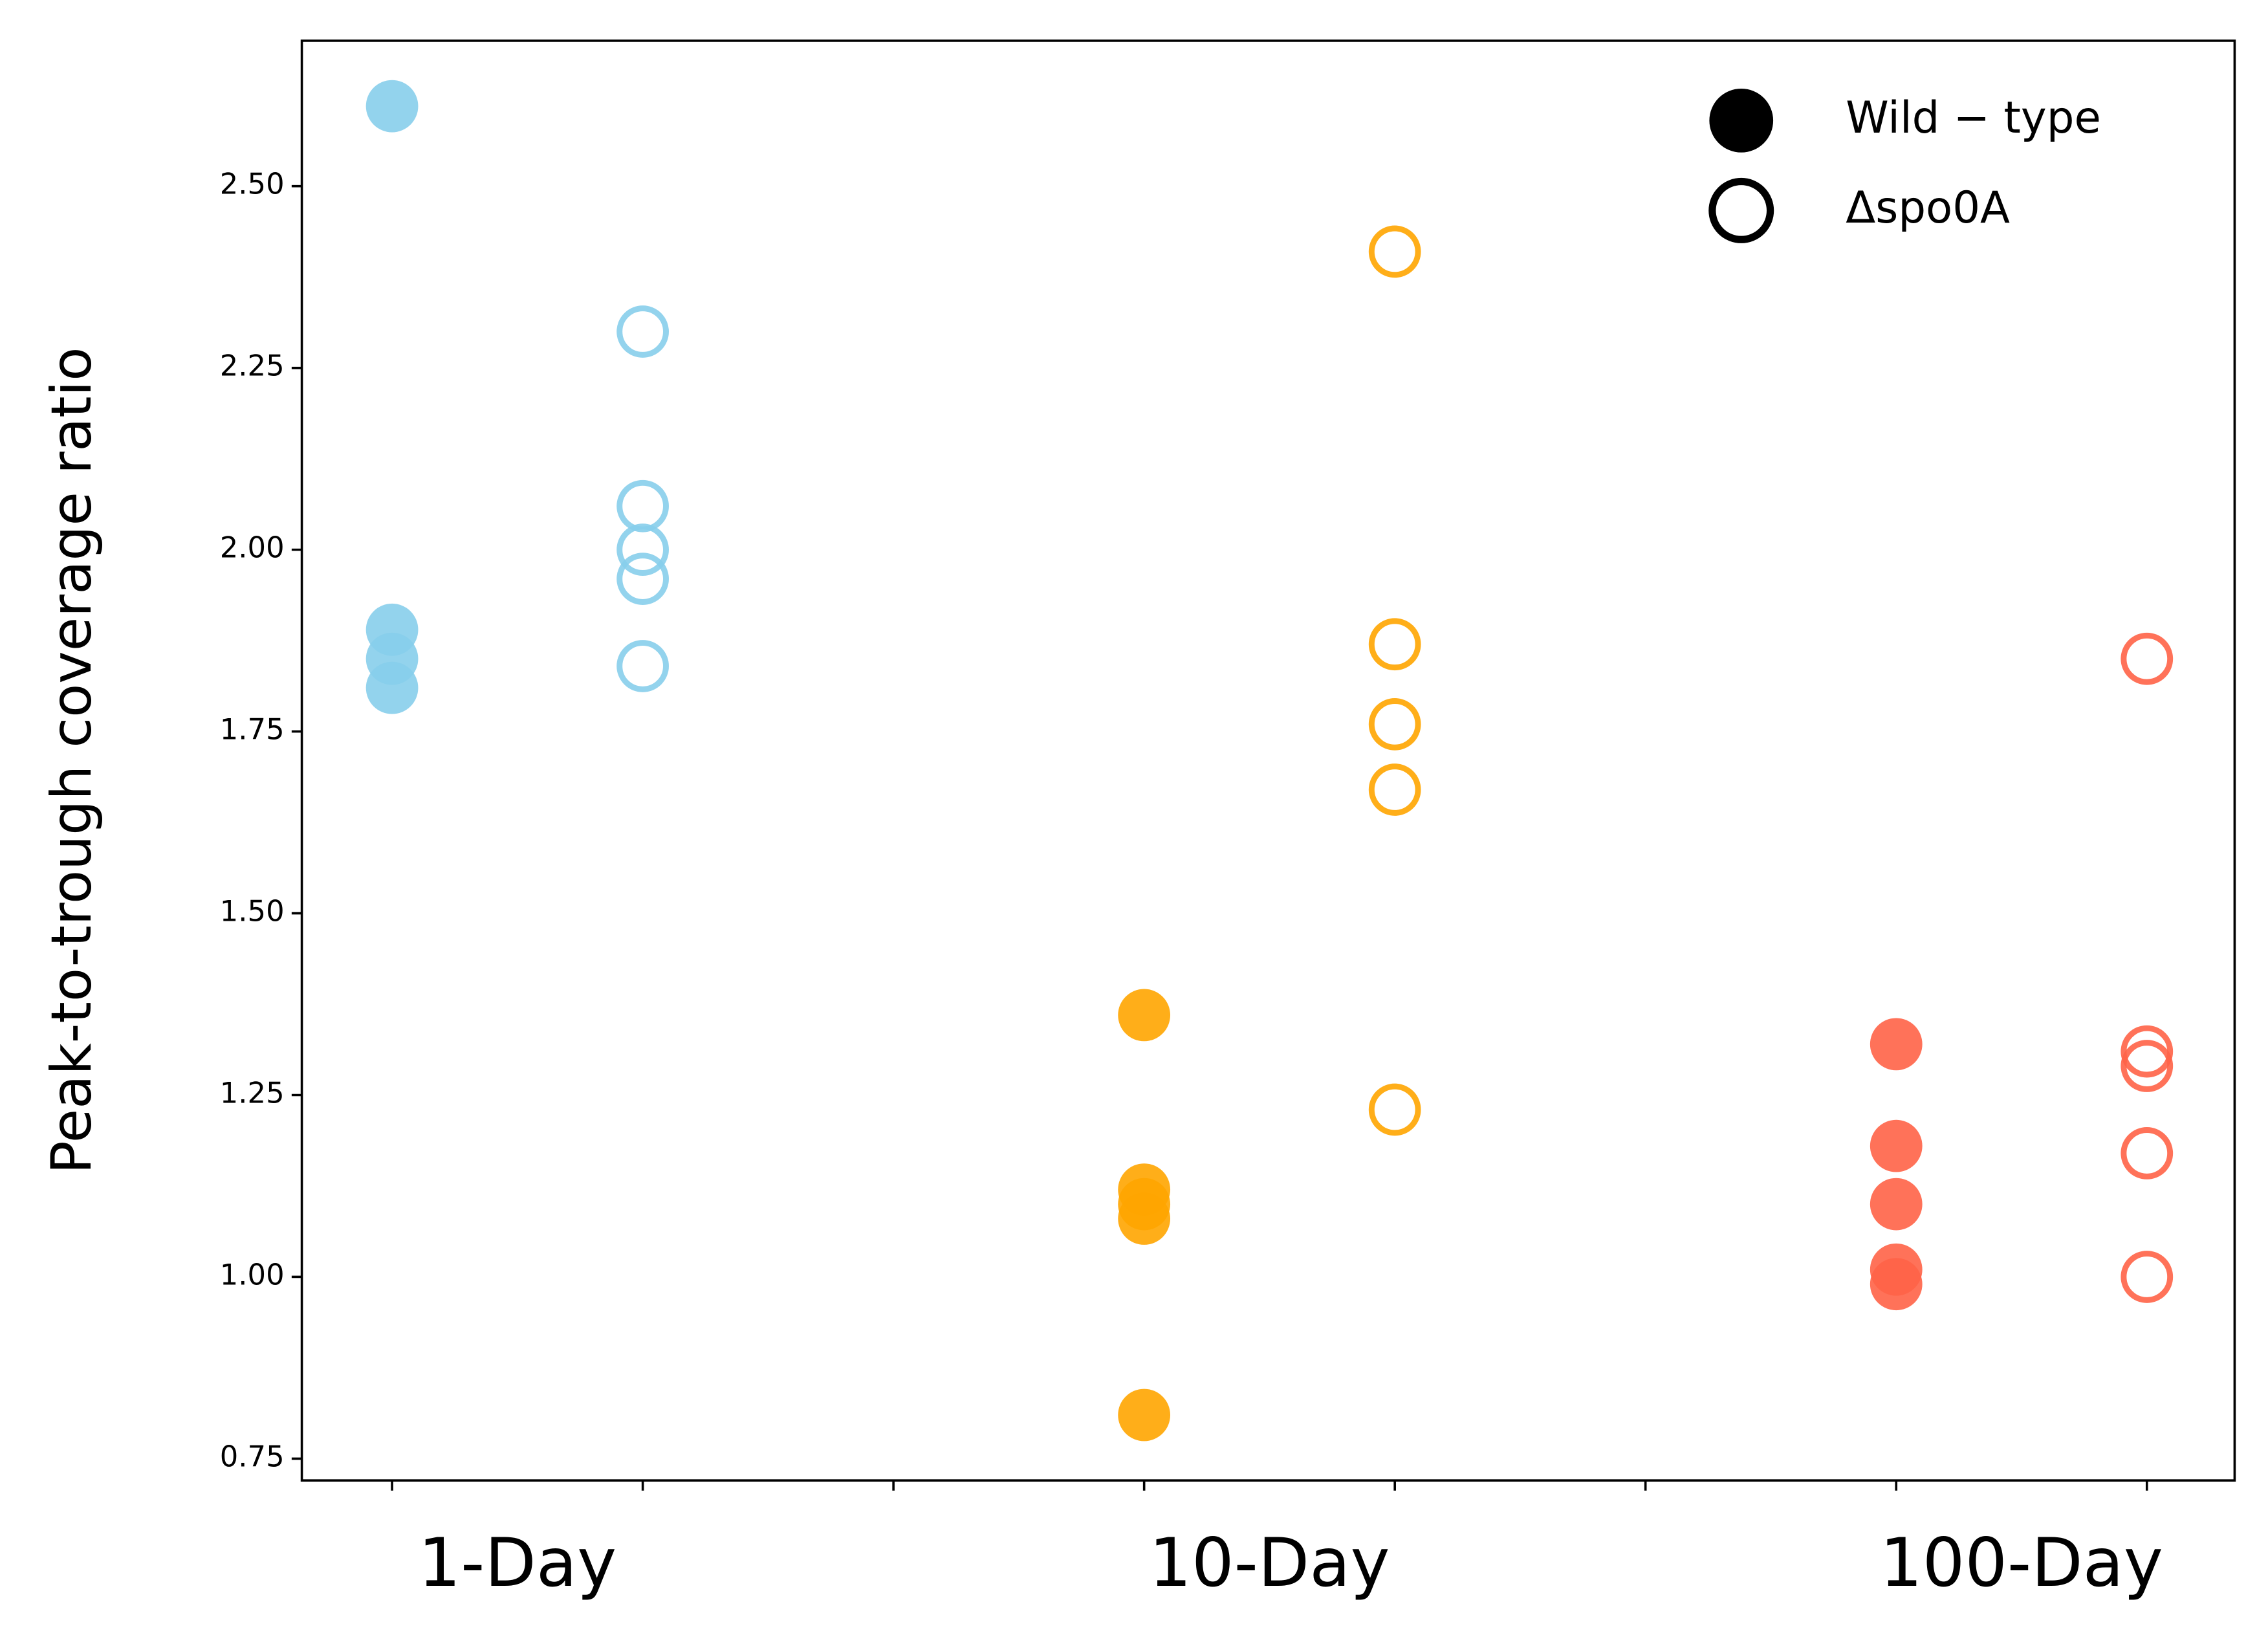  I want to click on legend-label: Δspo0A, so click(1928, 207).